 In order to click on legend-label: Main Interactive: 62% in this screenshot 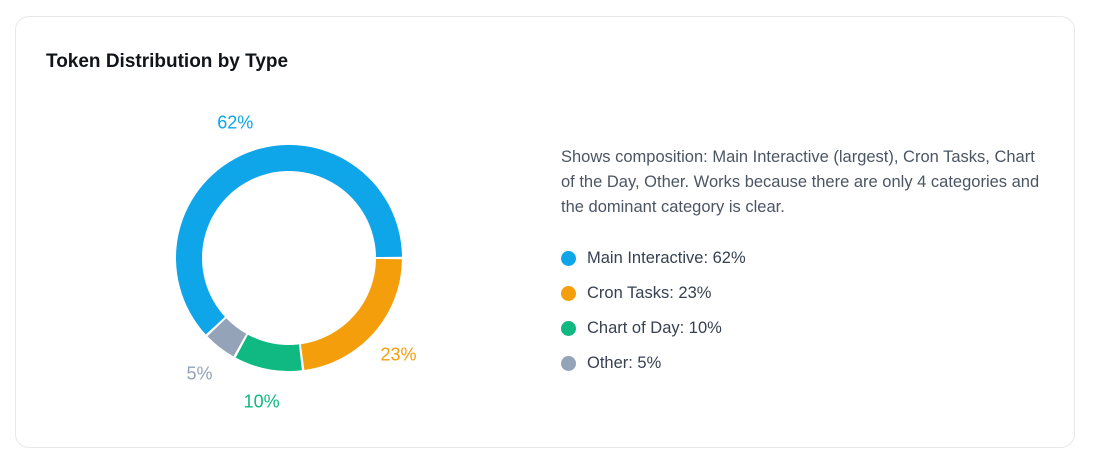, I will do `click(666, 258)`.